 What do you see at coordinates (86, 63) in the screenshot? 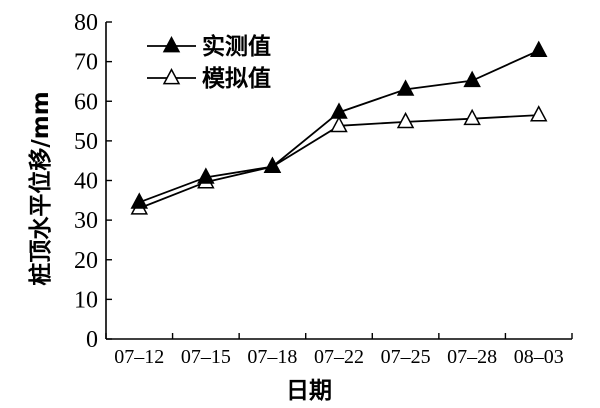
I see `y-tick-label: 70` at bounding box center [86, 63].